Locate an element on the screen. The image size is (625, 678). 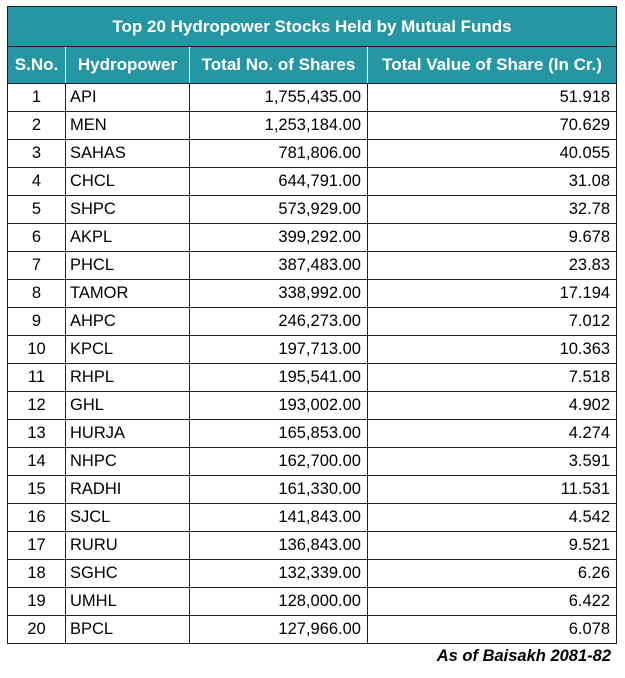
row-total-value: 6.078 is located at coordinates (492, 629).